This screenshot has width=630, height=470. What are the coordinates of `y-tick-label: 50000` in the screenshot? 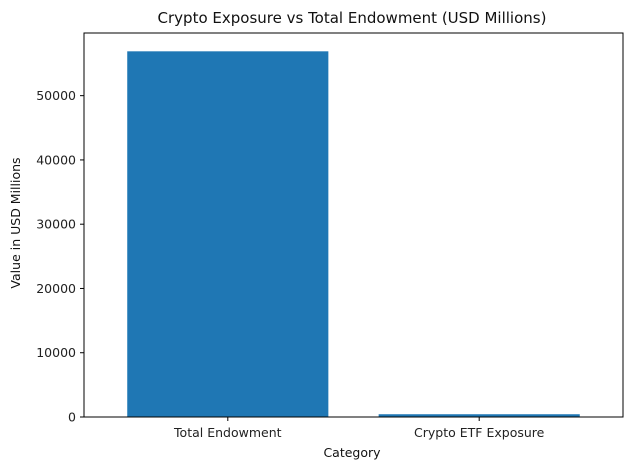 It's located at (56, 95).